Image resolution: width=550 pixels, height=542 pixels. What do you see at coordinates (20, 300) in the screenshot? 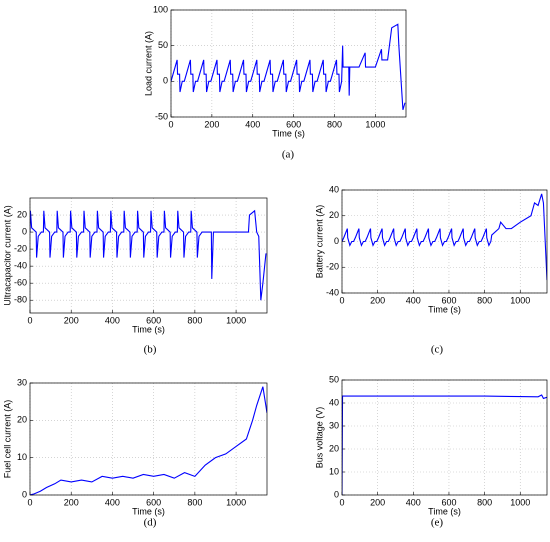
I see `y-tick-label: -80` at bounding box center [20, 300].